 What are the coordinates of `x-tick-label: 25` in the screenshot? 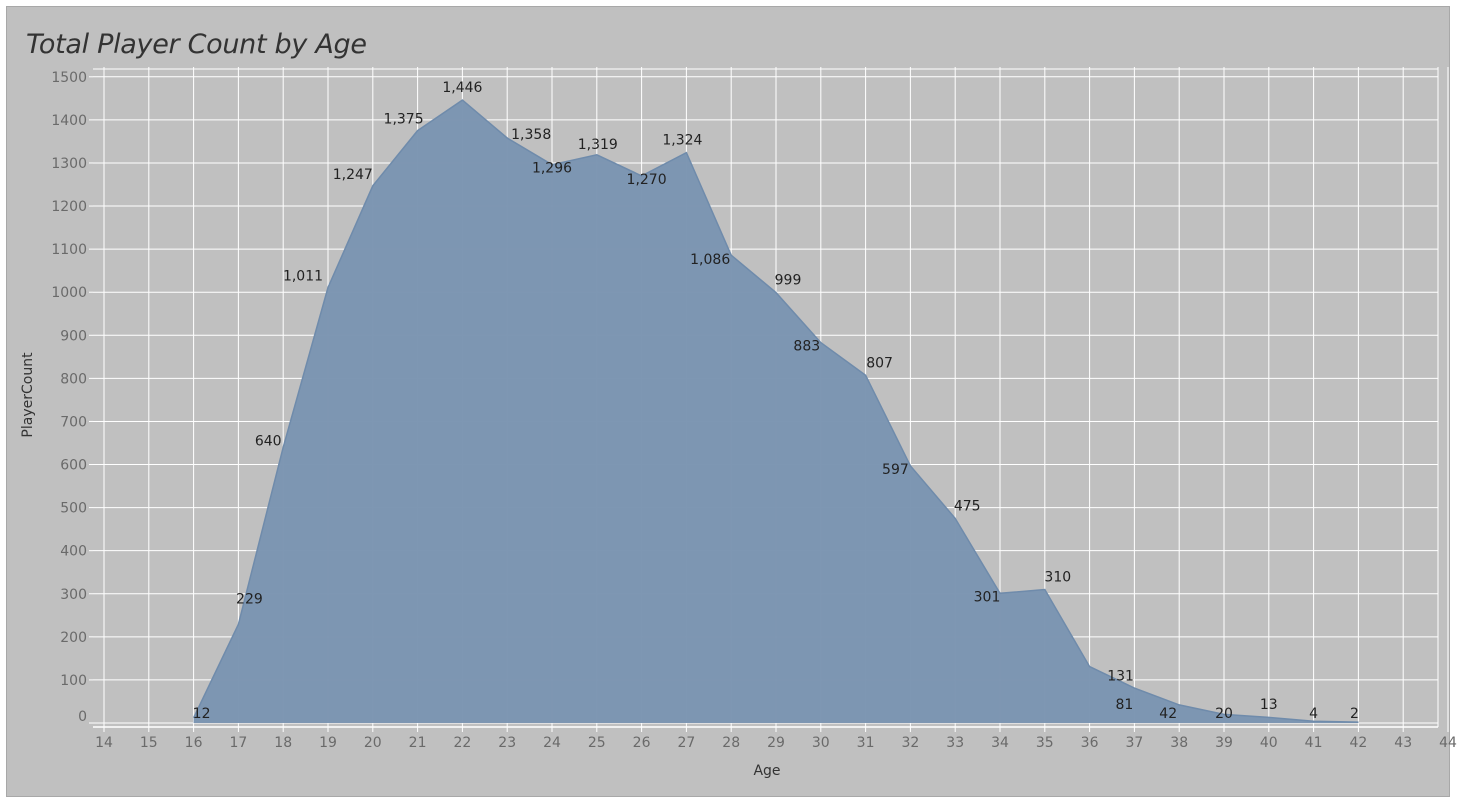 It's located at (597, 743).